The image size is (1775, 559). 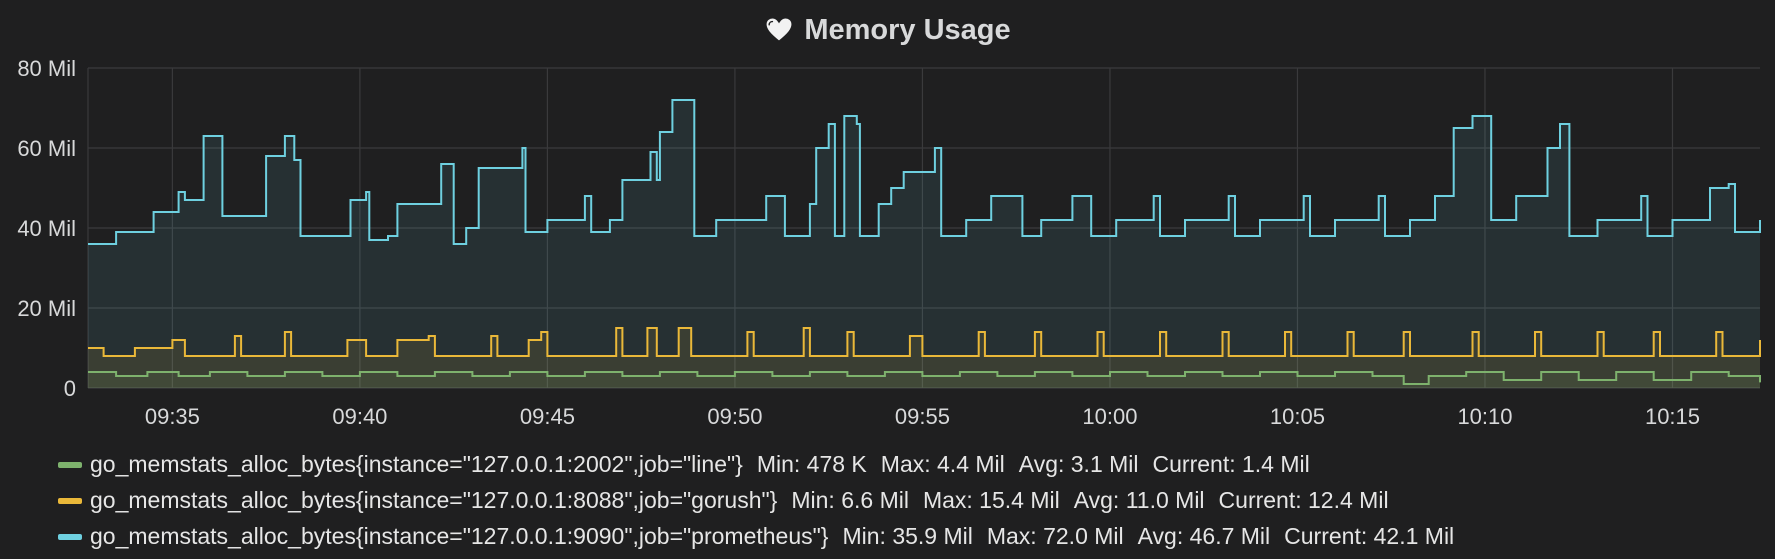 I want to click on heart-icon, so click(x=779, y=30).